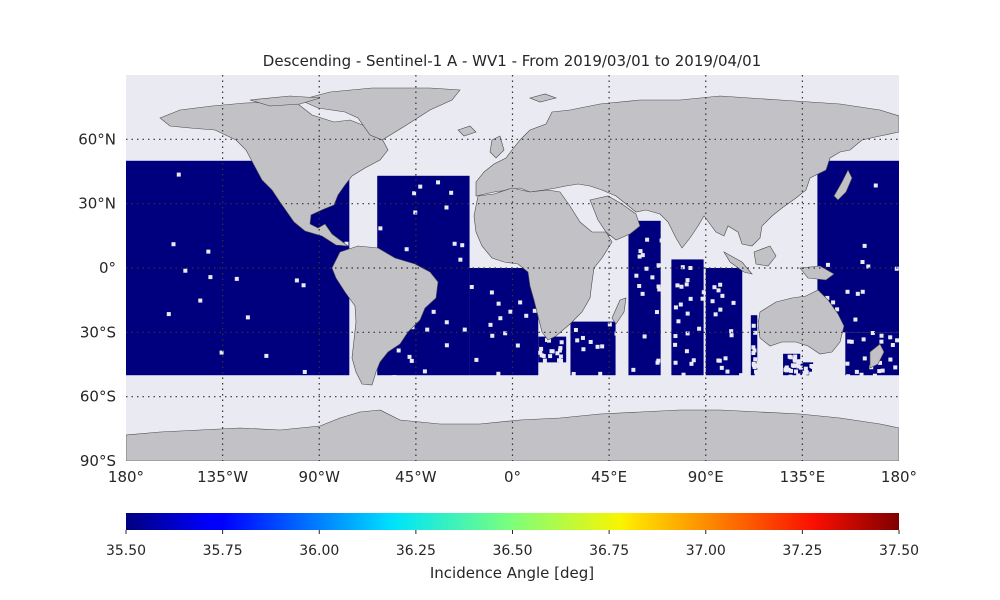  Describe the element at coordinates (98, 461) in the screenshot. I see `lat-tick-label: 90°S` at that location.